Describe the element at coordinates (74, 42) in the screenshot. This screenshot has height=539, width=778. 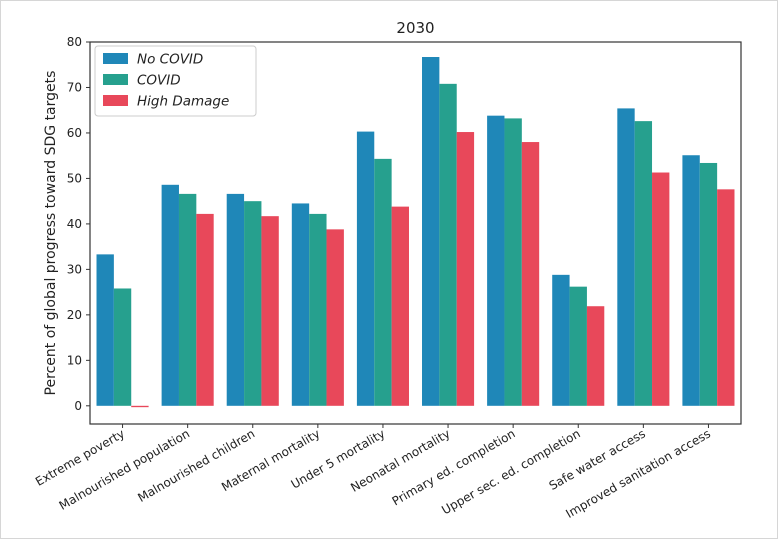
I see `y-tick-label: 80` at that location.